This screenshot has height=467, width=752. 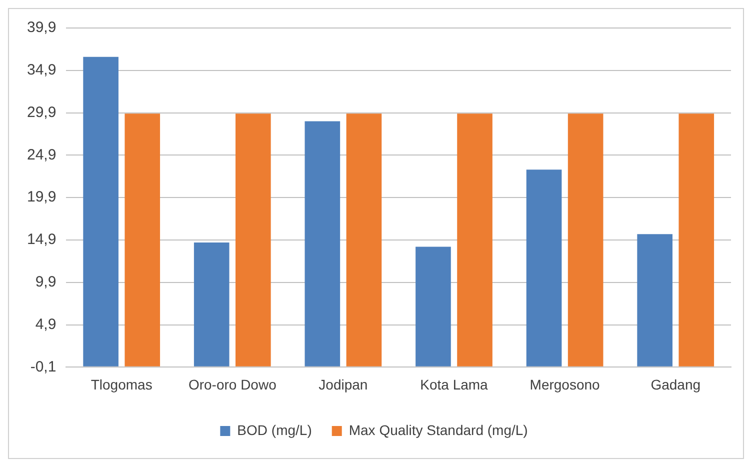 What do you see at coordinates (274, 430) in the screenshot?
I see `legend-label: BOD (mg/L)` at bounding box center [274, 430].